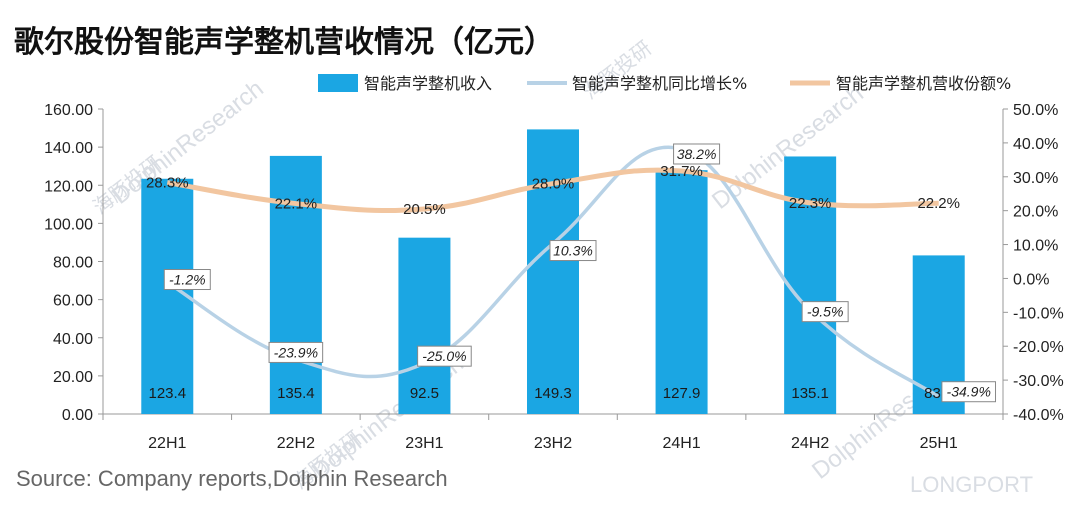  Describe the element at coordinates (1038, 381) in the screenshot. I see `y-right-tick-label: -30.0%` at that location.